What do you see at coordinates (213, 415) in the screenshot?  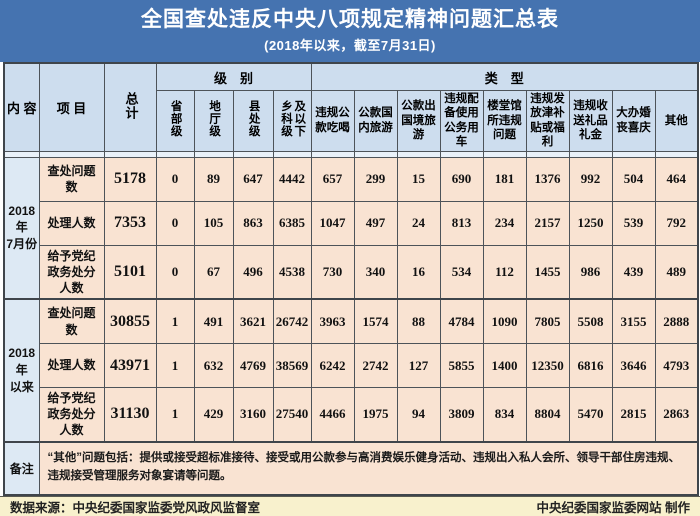 I see `value-cell: 429` at bounding box center [213, 415].